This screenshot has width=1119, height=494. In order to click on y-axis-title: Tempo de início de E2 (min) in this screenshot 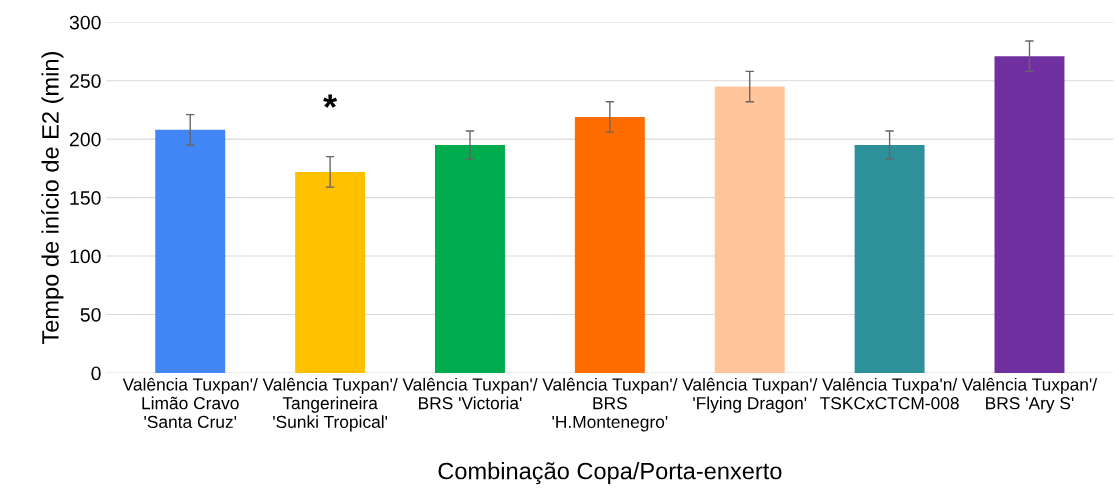, I will do `click(52, 198)`.